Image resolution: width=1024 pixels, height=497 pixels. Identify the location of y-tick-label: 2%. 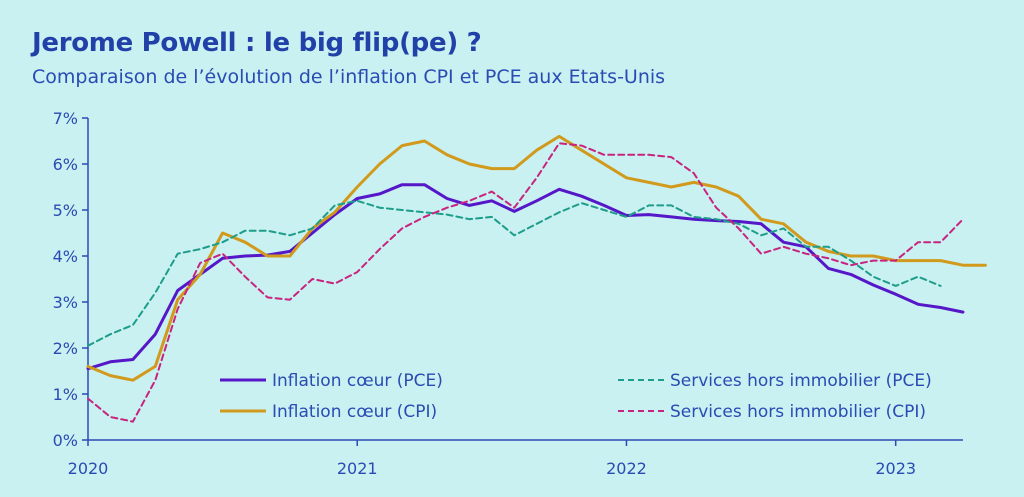
(65, 348).